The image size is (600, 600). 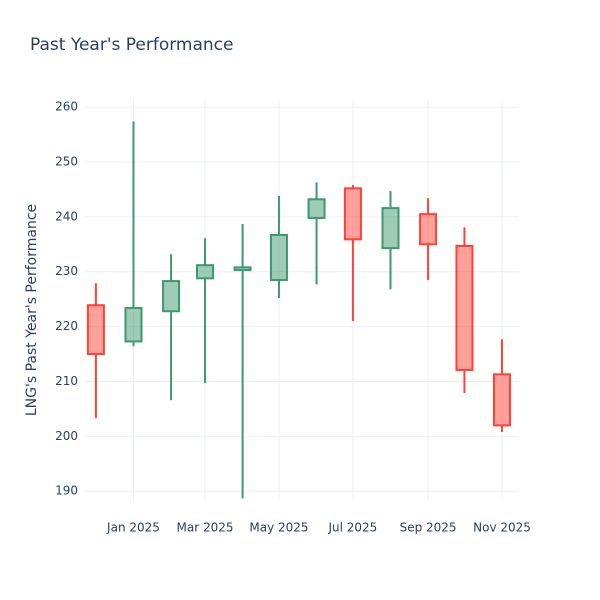 What do you see at coordinates (66, 216) in the screenshot?
I see `y-tick-label: 240` at bounding box center [66, 216].